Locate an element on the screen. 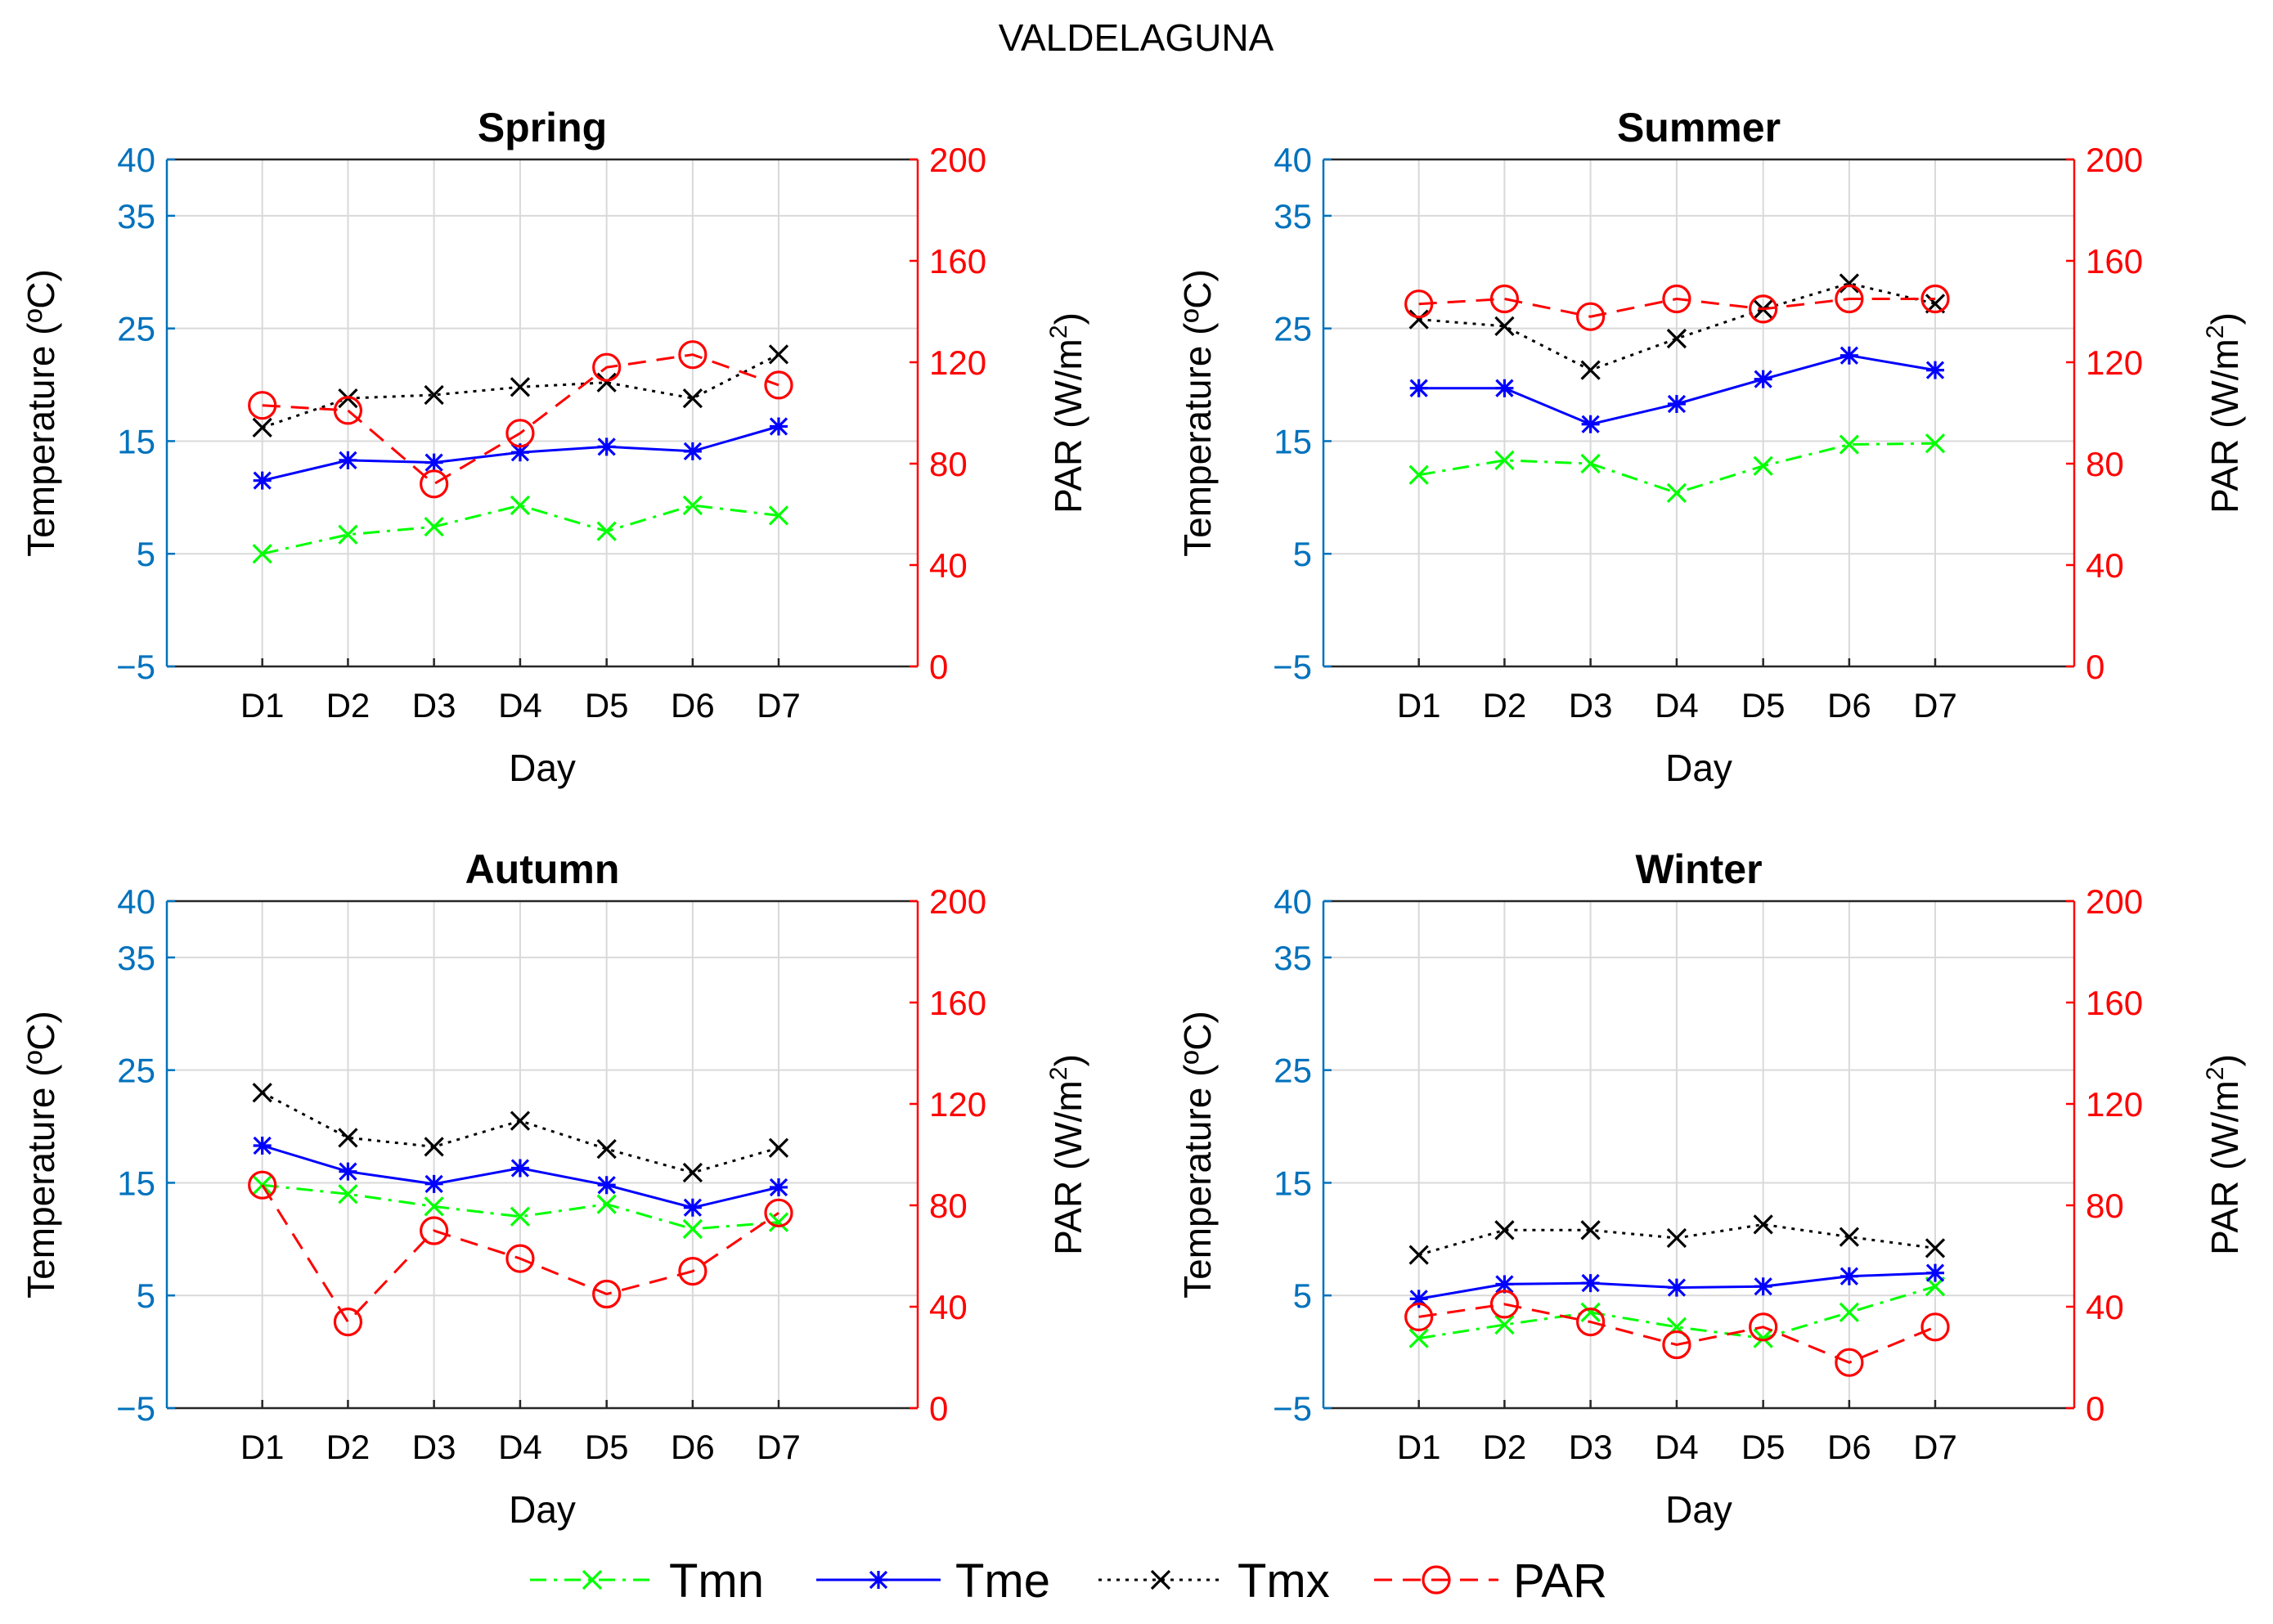  point-tmn-D6 is located at coordinates (1849, 445).